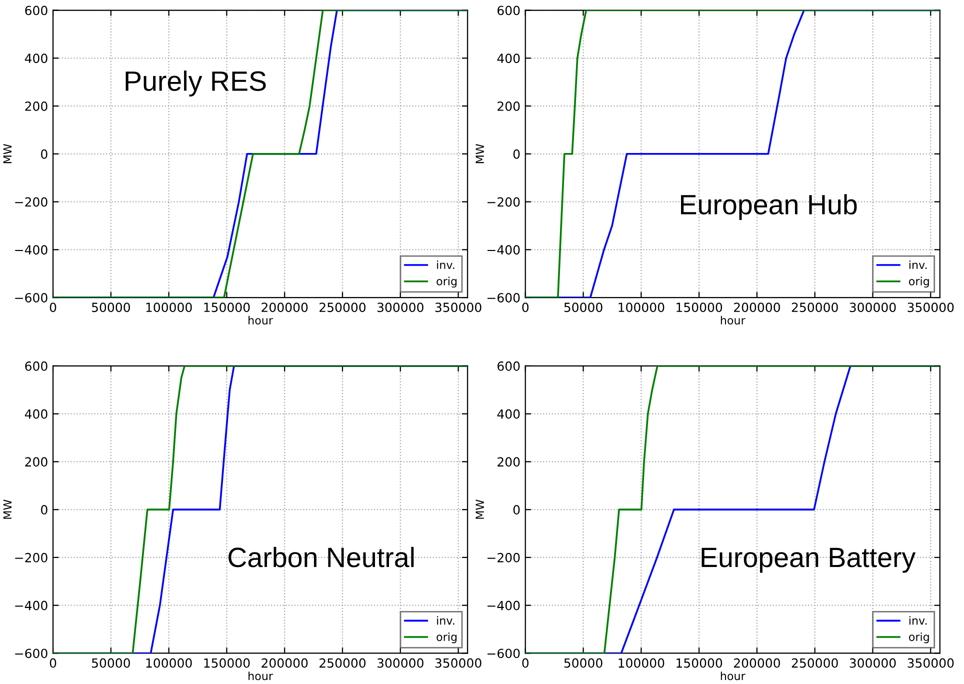 The width and height of the screenshot is (964, 684). What do you see at coordinates (321, 557) in the screenshot?
I see `annotation: Carbon Neutral` at bounding box center [321, 557].